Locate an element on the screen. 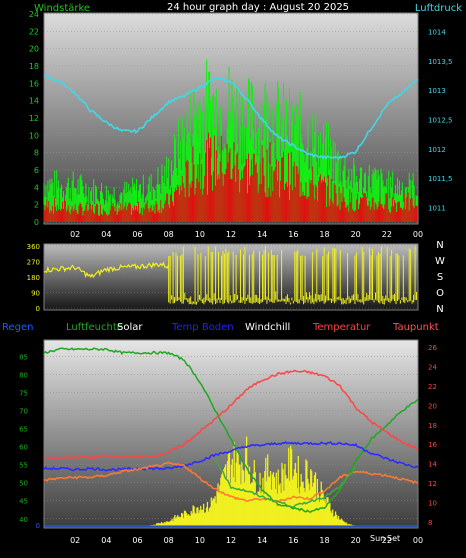 Image resolution: width=466 pixels, height=558 pixels. legend-luftfeuchte: Luftfeuchte is located at coordinates (94, 327).